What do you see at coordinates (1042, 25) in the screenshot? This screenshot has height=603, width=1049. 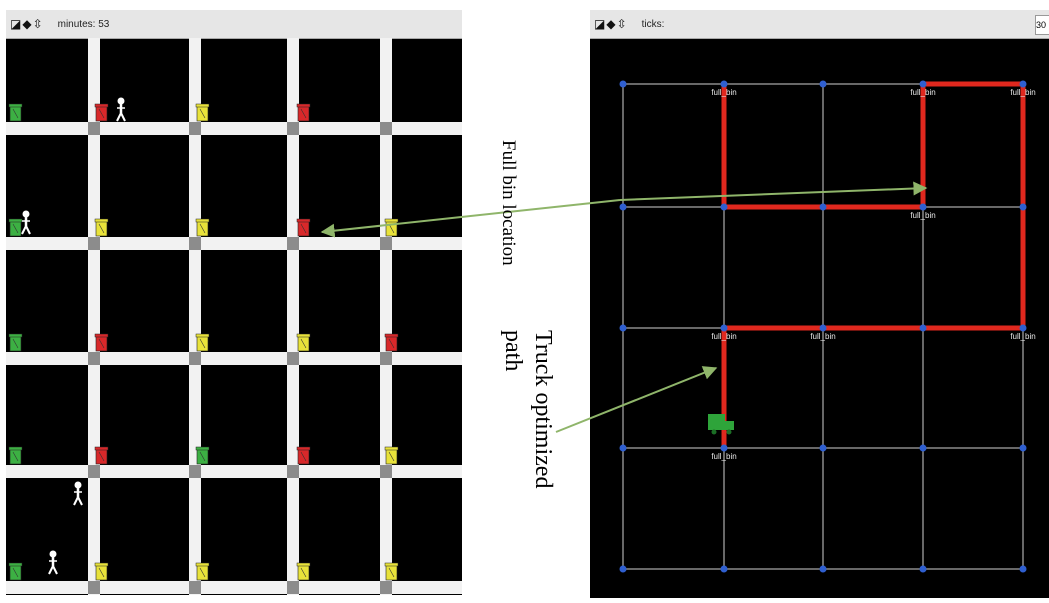 I see `ticks-value-field: 30` at bounding box center [1042, 25].